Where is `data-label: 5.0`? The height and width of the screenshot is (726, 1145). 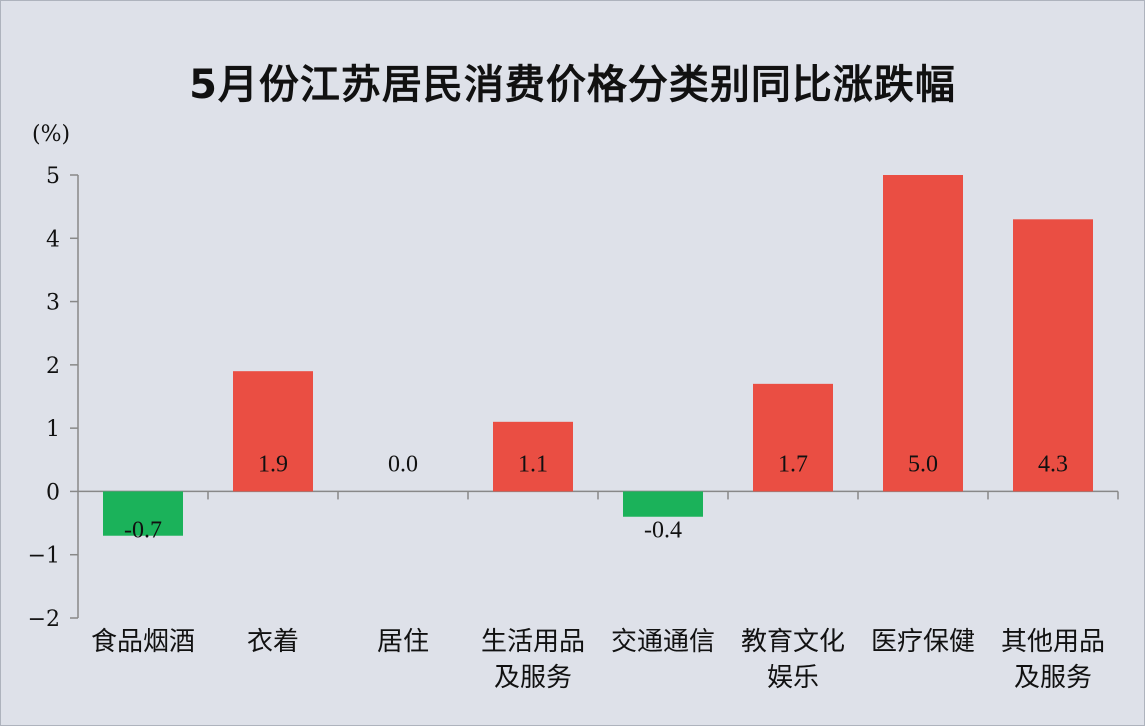
data-label: 5.0 is located at coordinates (923, 464).